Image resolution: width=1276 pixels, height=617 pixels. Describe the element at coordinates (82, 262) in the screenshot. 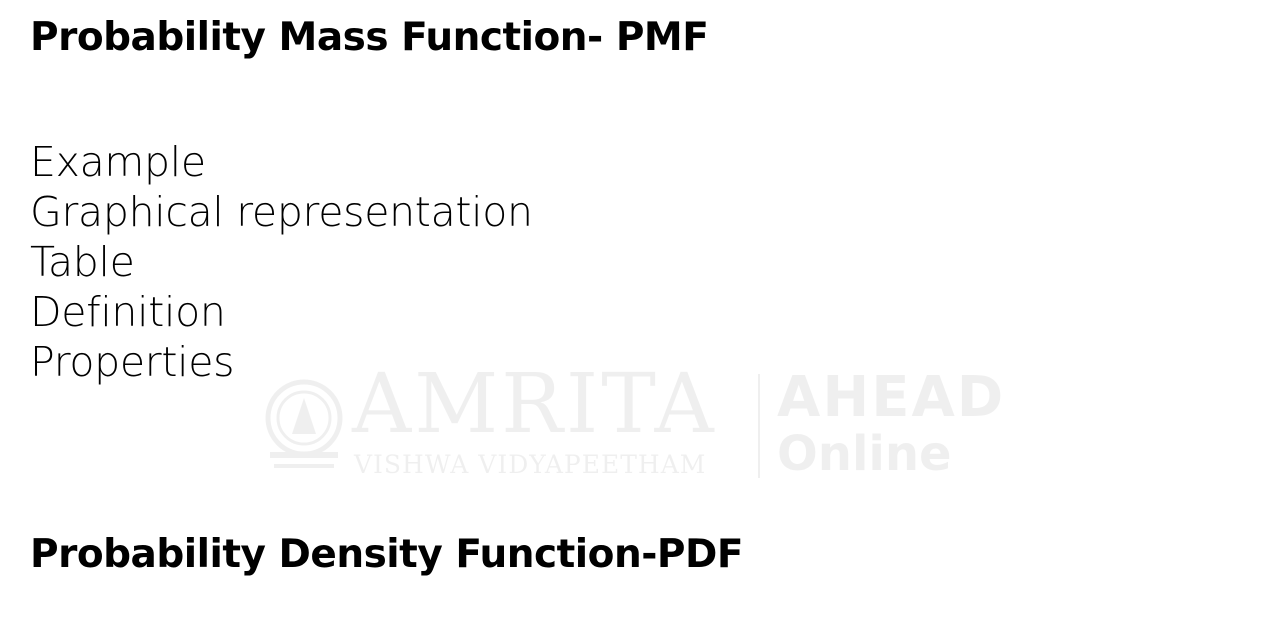

I see `topic-item-table: Table` at that location.